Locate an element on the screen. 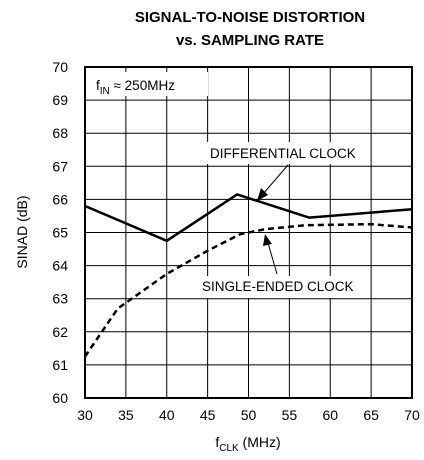  x-tick-label-7: 65 is located at coordinates (371, 415).